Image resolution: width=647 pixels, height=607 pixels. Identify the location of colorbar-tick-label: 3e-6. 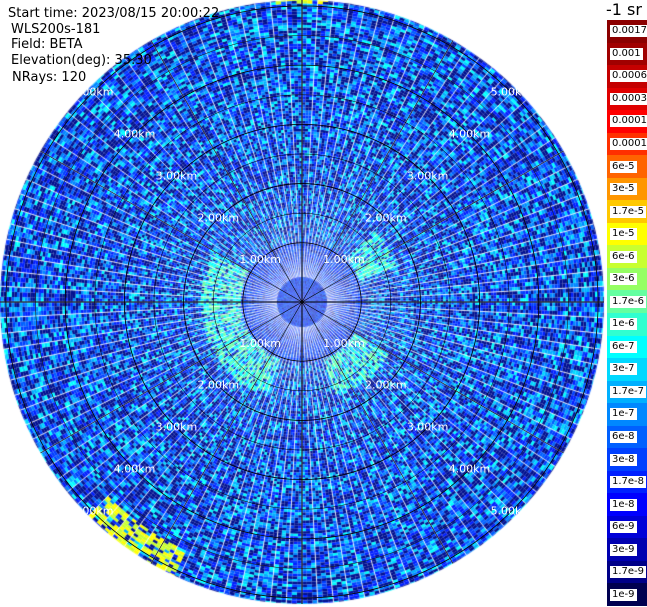
(623, 279).